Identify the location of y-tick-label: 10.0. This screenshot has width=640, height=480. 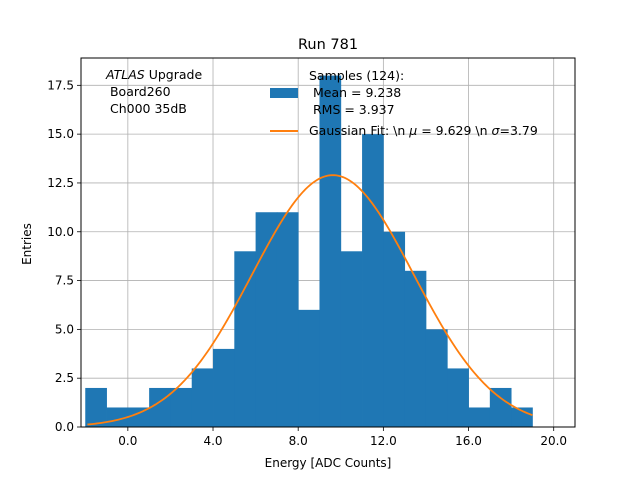
(60, 232).